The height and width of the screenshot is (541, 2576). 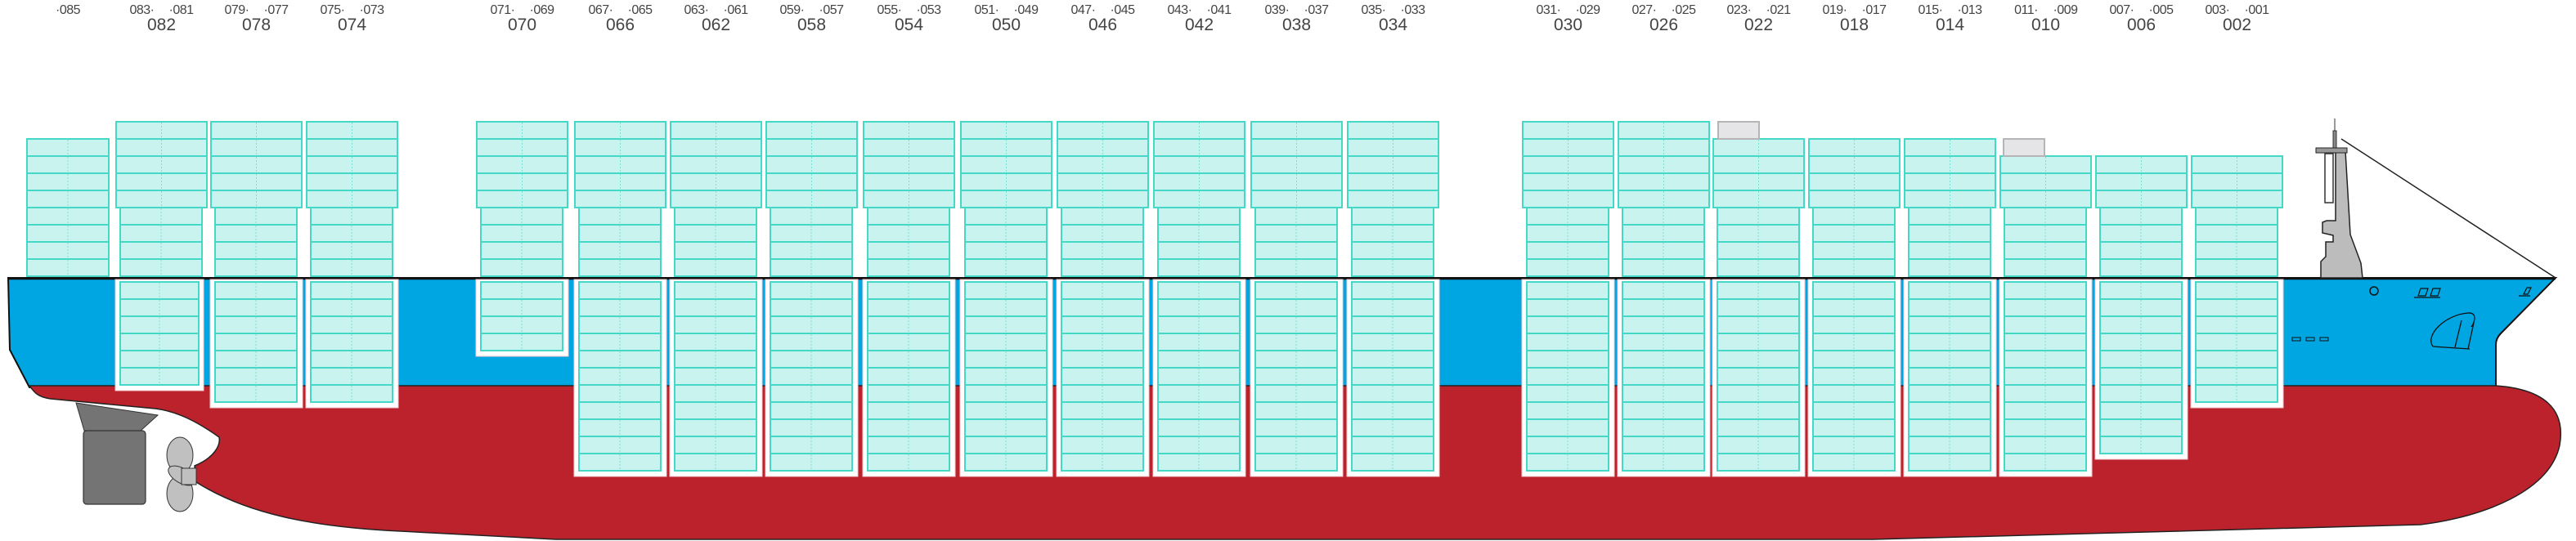 What do you see at coordinates (276, 10) in the screenshot?
I see `sub-bay-number: ·077` at bounding box center [276, 10].